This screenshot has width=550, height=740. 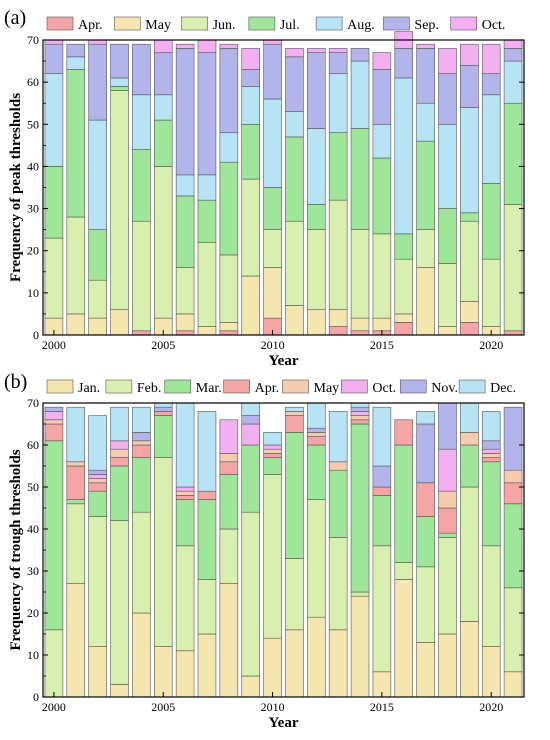 I want to click on y-tick-label: 40, so click(x=33, y=166).